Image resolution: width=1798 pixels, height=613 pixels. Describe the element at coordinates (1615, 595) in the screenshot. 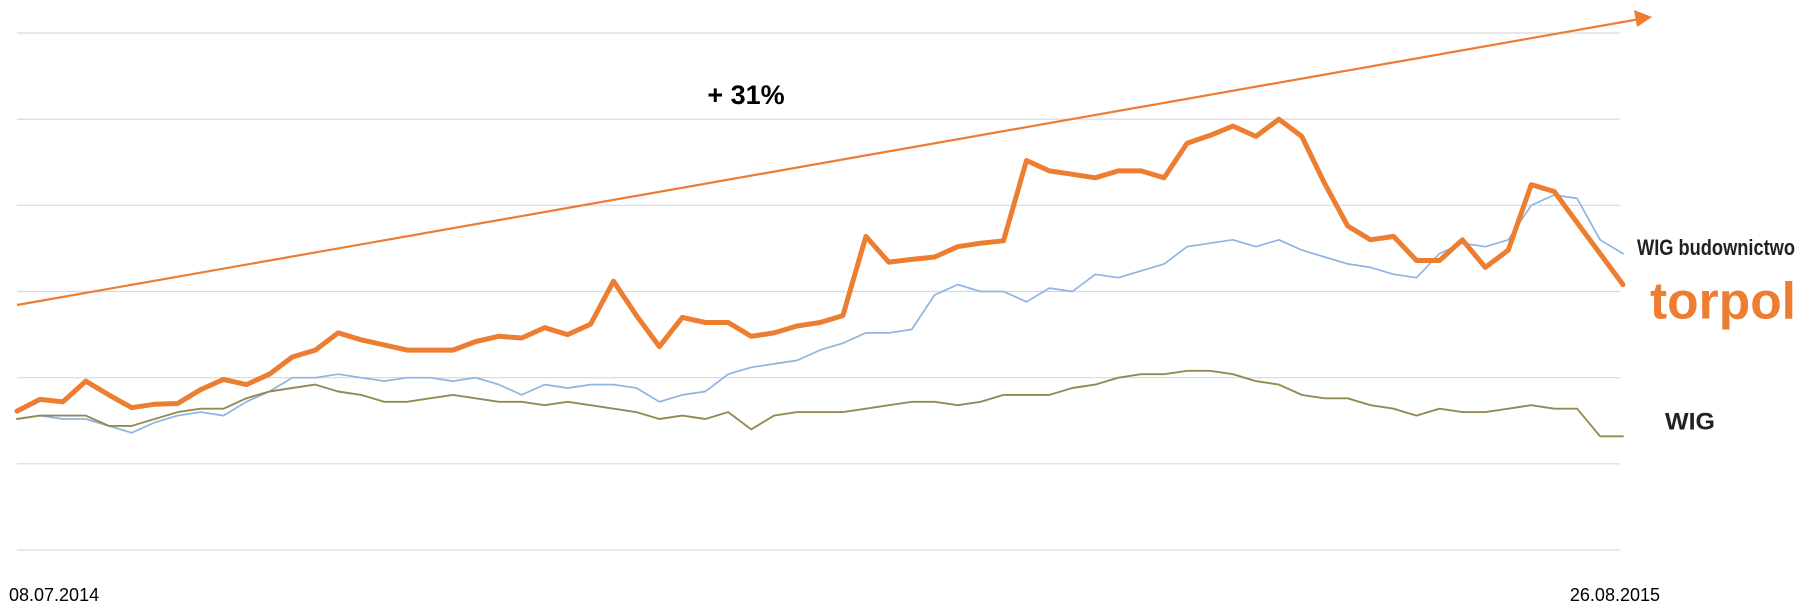

I see `x-tick-label: 26.08.2015` at that location.